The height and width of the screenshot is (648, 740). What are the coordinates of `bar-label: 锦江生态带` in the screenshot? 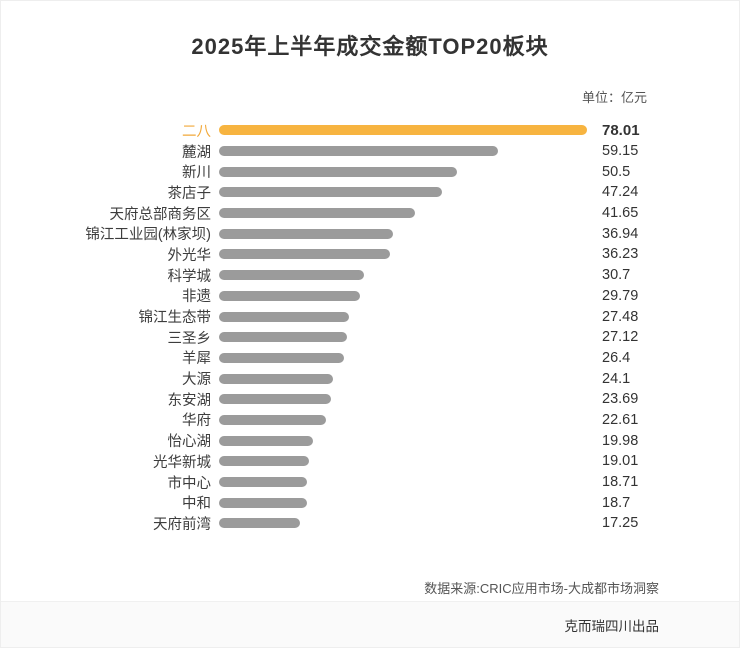 It's located at (175, 318).